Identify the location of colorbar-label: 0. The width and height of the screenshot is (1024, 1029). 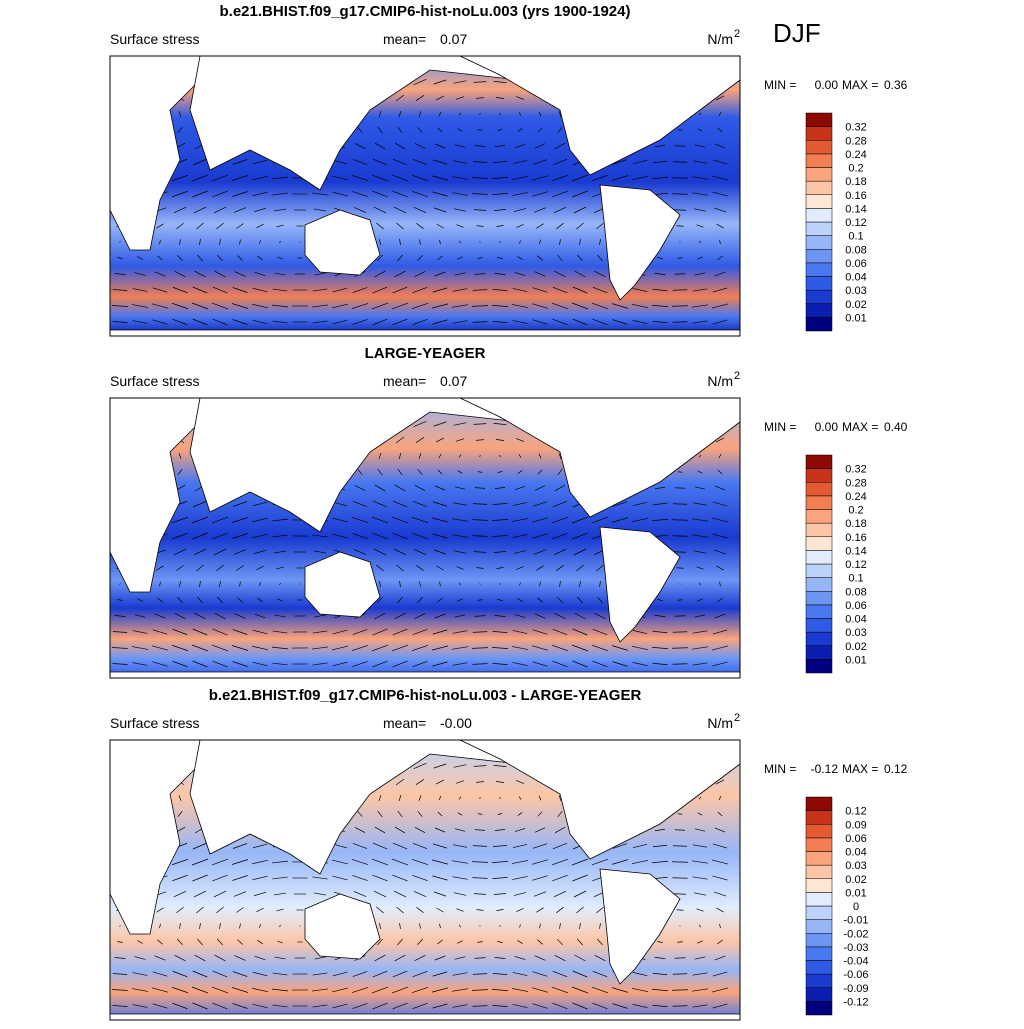
(856, 907).